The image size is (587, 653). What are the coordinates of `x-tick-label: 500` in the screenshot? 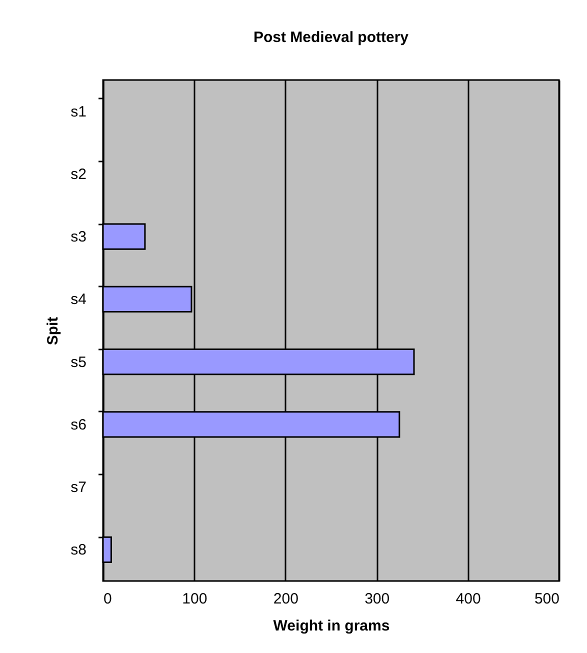 It's located at (547, 599).